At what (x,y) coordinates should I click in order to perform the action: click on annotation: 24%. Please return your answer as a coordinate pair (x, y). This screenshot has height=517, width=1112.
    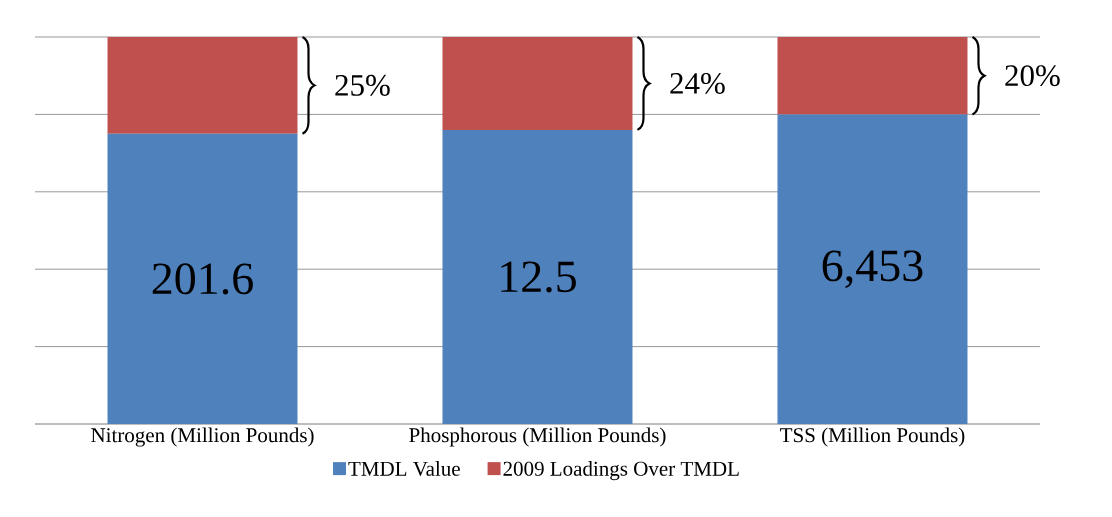
    Looking at the image, I should click on (697, 83).